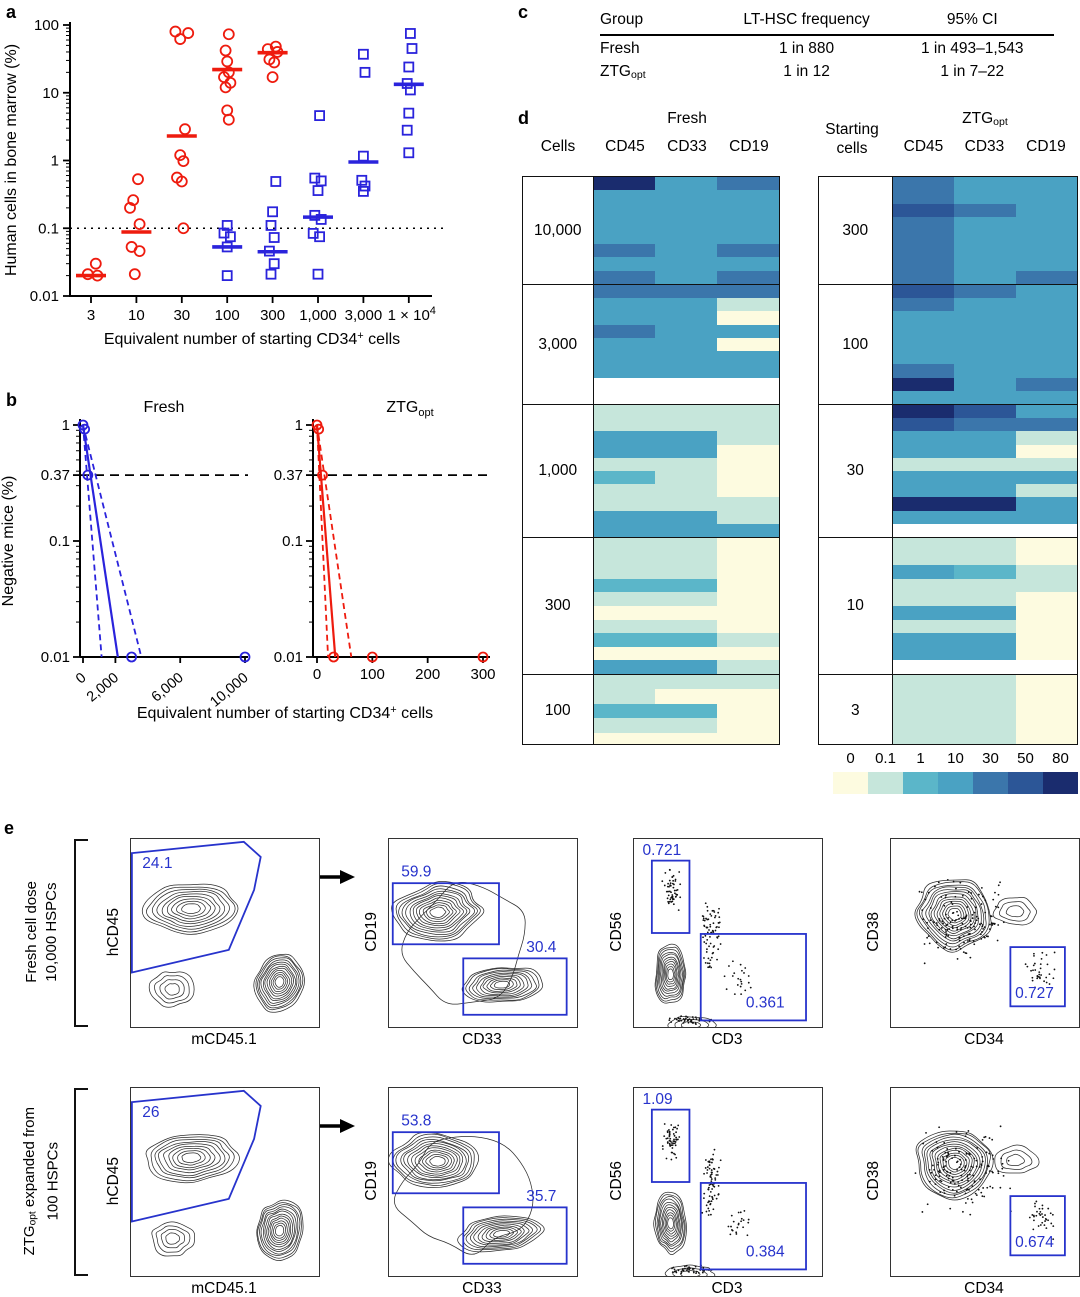  I want to click on heatmap-fresh: 10,000 3,000 1,000 300 100, so click(651, 460).